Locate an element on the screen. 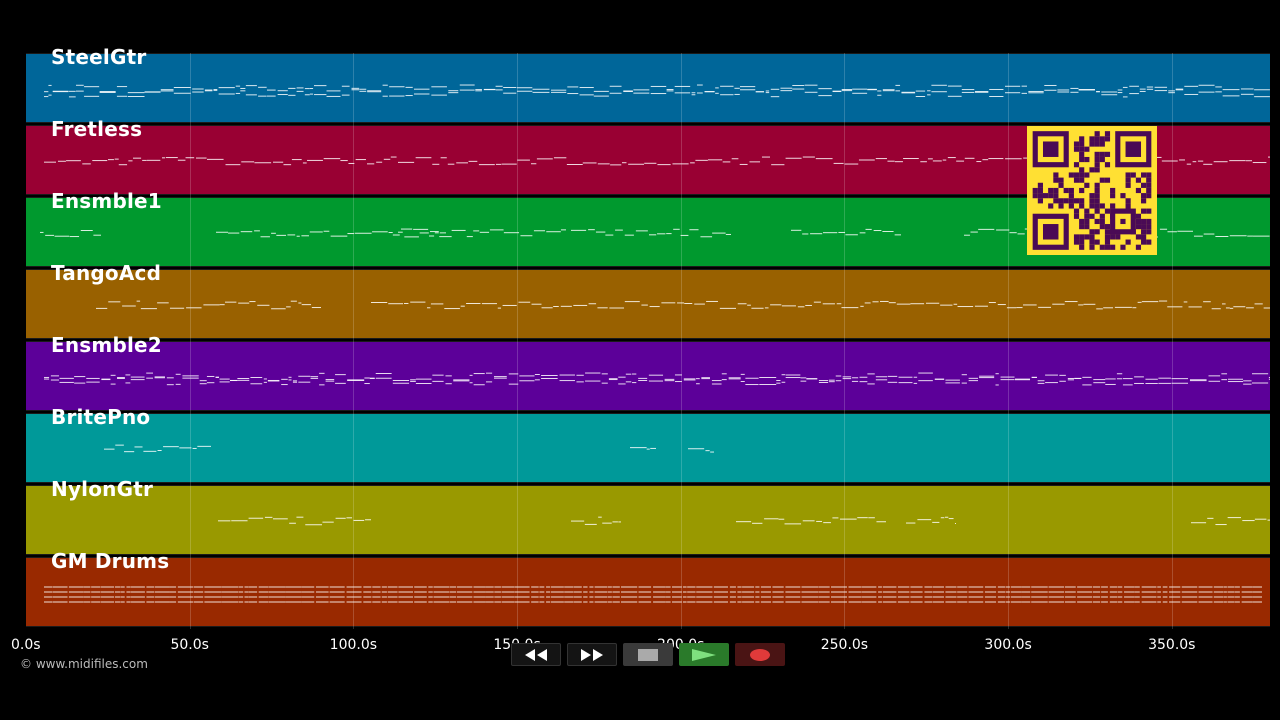 The height and width of the screenshot is (720, 1280). track-lane-tangoacd: TangoAcd is located at coordinates (648, 300).